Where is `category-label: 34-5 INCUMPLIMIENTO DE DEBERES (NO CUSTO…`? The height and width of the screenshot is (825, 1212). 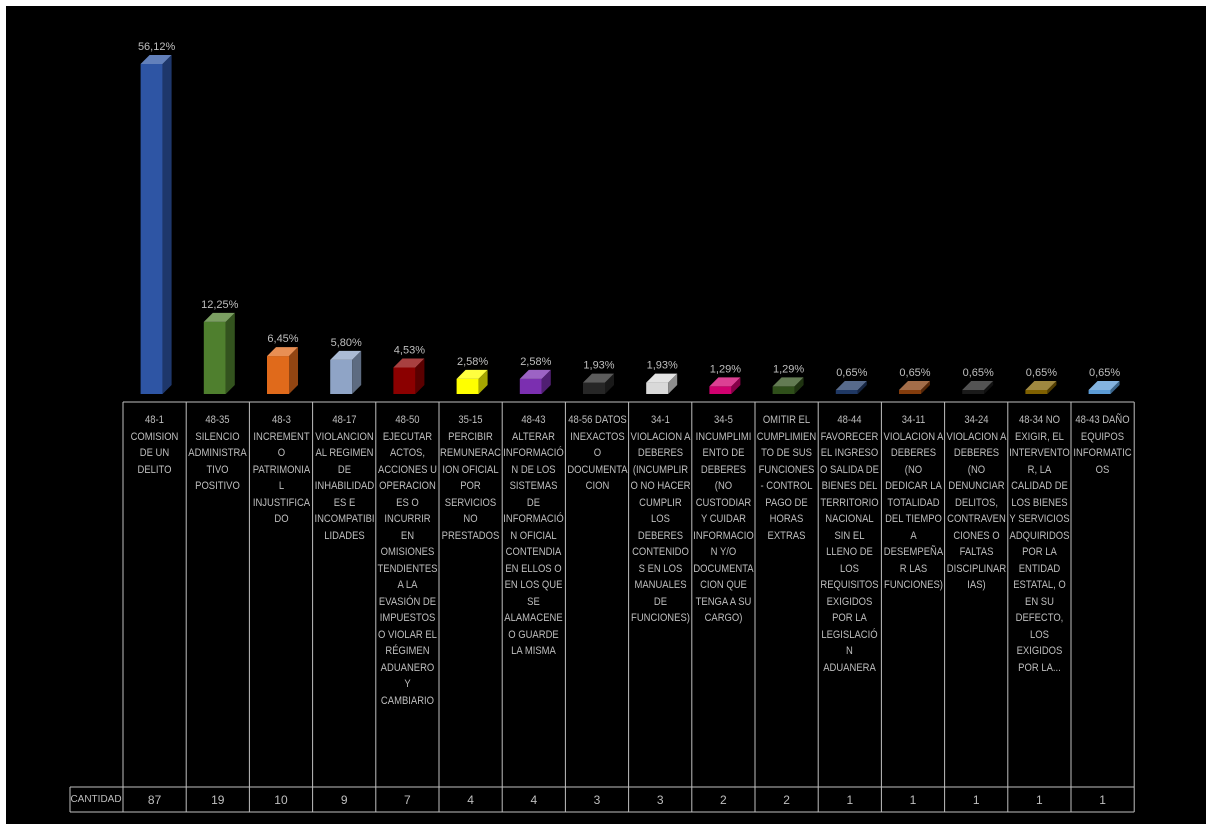 category-label: 34-5 INCUMPLIMIENTO DE DEBERES (NO CUSTO… is located at coordinates (723, 595).